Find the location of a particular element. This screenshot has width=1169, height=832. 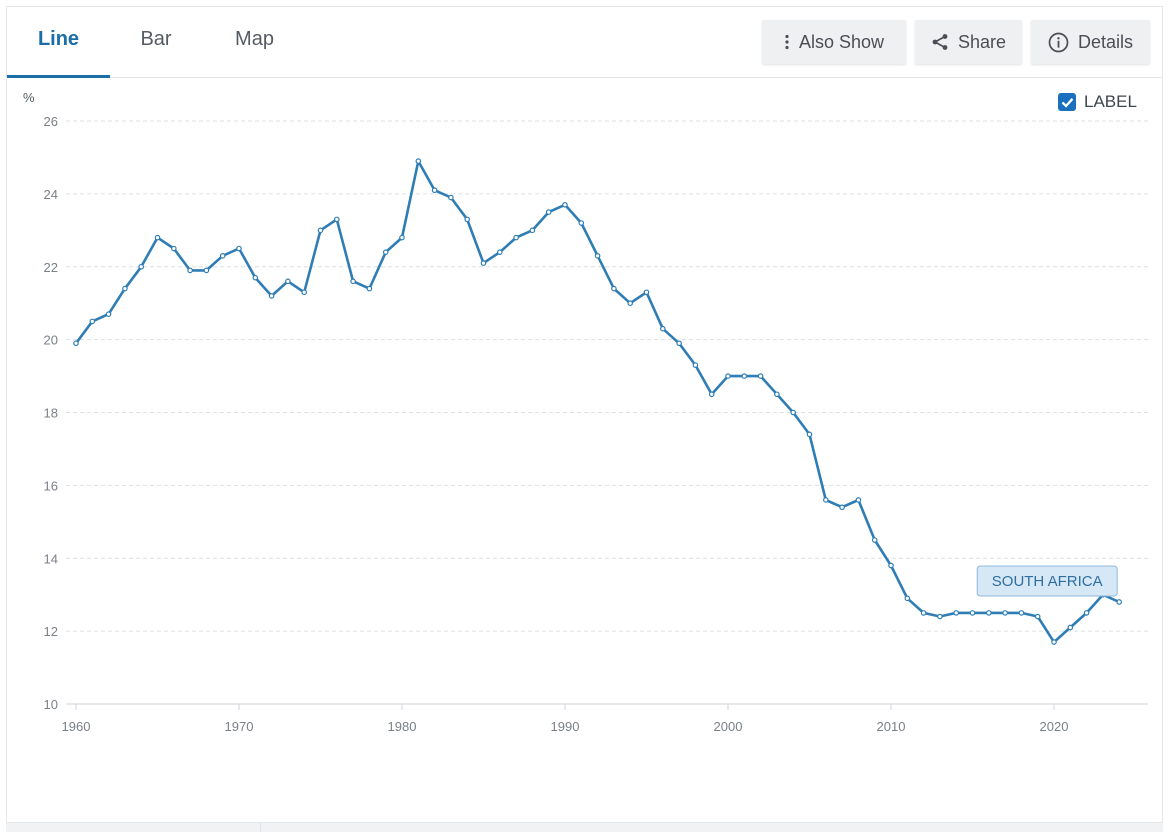

bottom-strip is located at coordinates (584, 827).